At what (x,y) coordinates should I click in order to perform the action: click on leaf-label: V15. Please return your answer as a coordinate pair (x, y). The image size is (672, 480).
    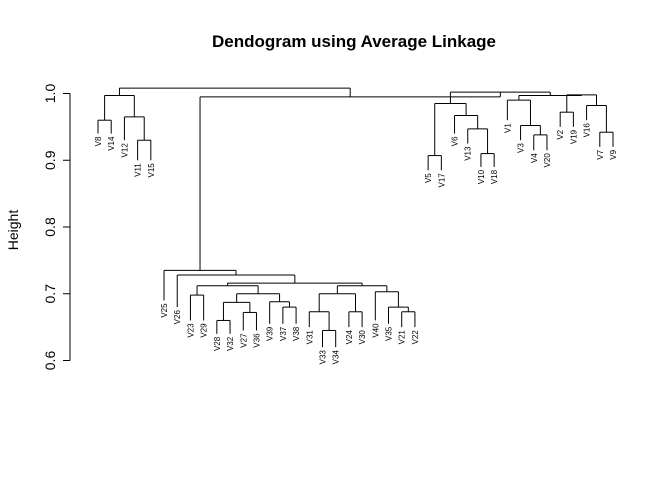
    Looking at the image, I should click on (151, 170).